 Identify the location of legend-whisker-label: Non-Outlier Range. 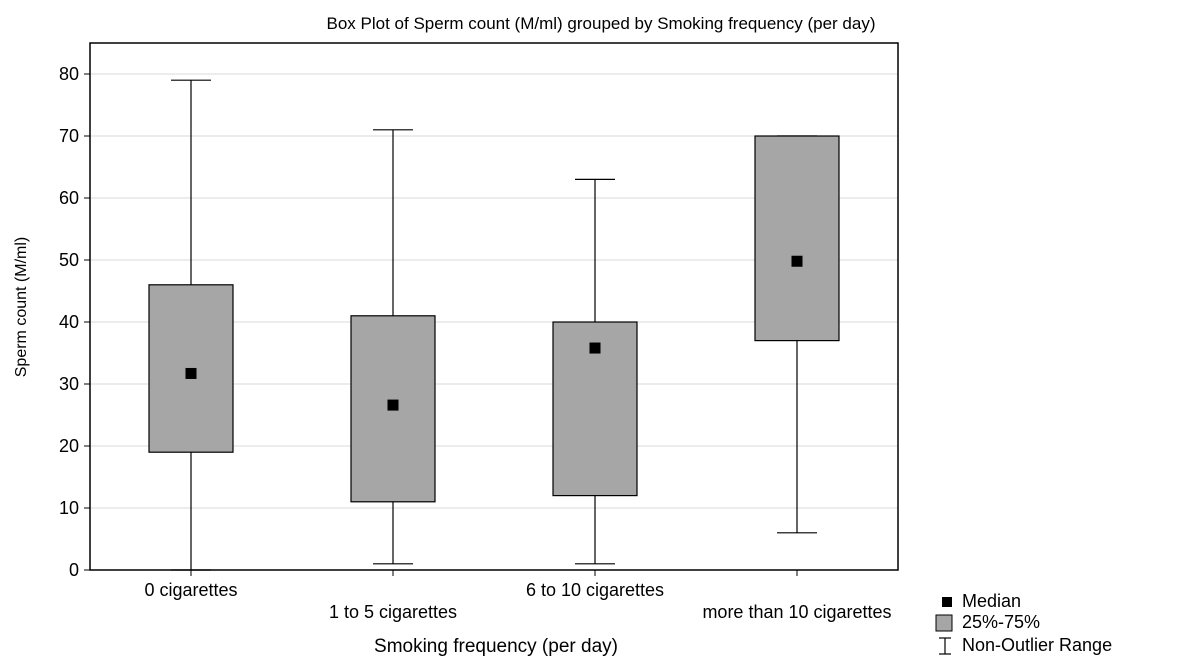
(1037, 645).